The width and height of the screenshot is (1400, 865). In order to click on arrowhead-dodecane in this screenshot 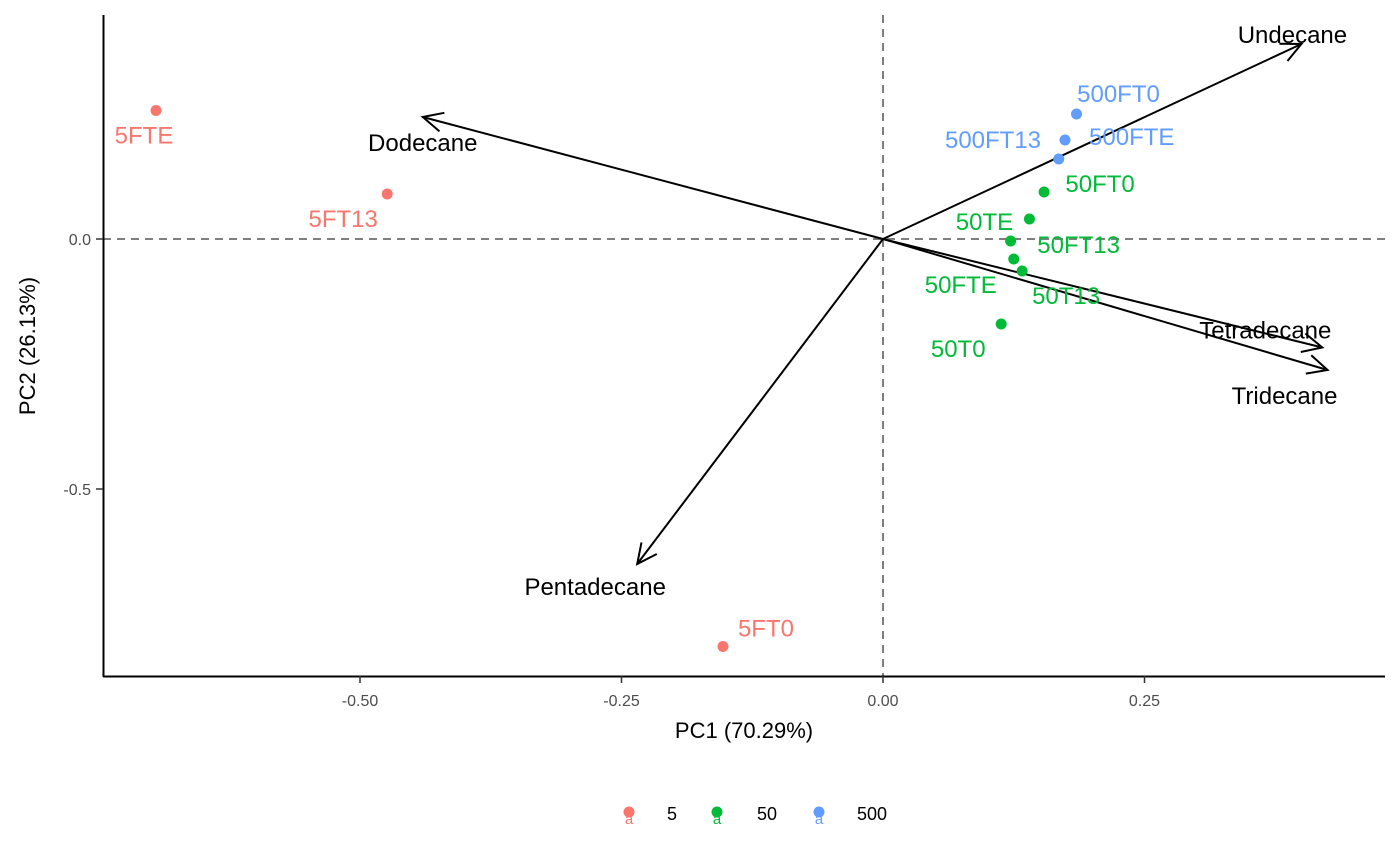, I will do `click(432, 122)`.